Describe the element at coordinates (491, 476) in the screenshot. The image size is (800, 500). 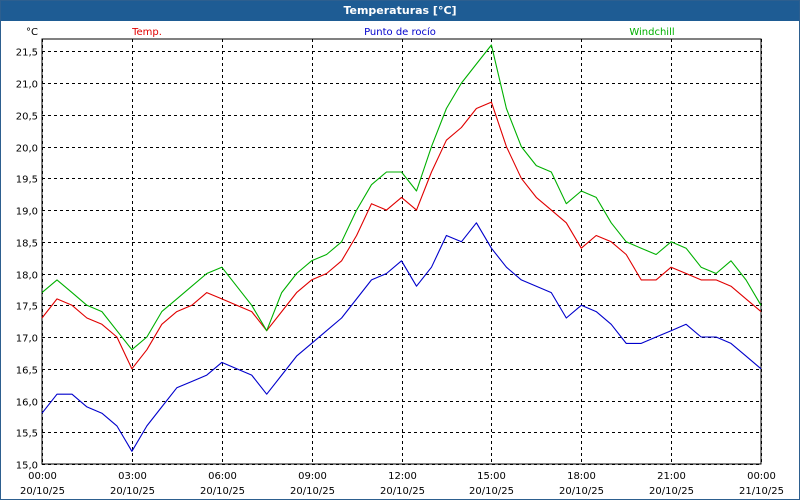
I see `x-tick-label: 15:00` at that location.